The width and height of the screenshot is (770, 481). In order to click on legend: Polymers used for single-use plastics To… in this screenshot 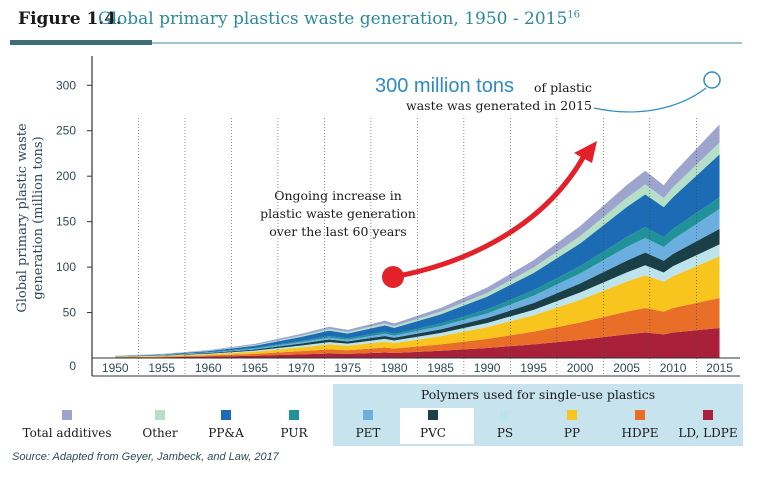, I will do `click(383, 415)`.